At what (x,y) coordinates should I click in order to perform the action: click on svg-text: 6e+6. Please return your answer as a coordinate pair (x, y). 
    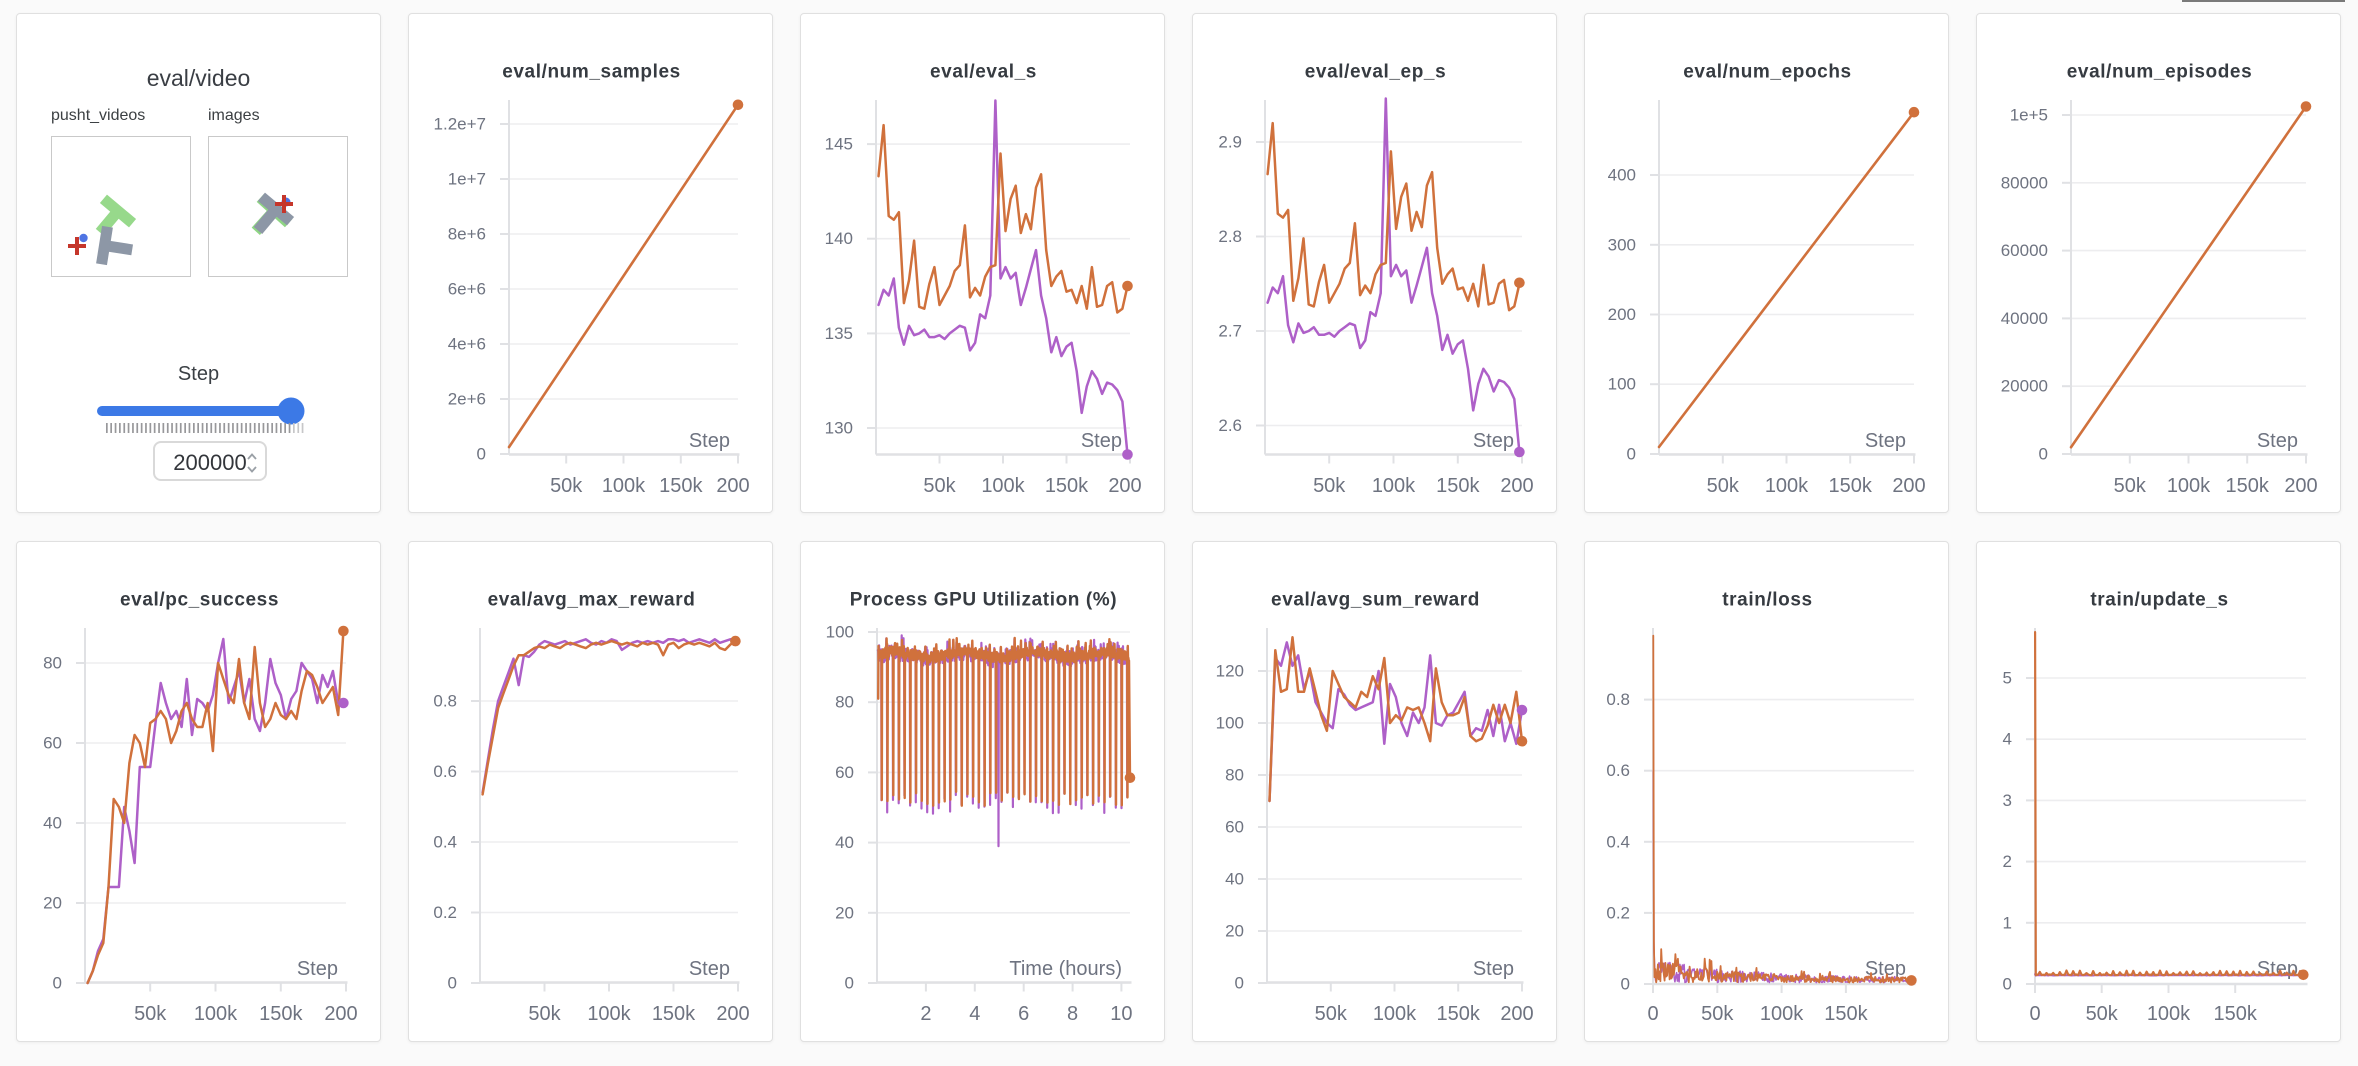
    Looking at the image, I should click on (467, 289).